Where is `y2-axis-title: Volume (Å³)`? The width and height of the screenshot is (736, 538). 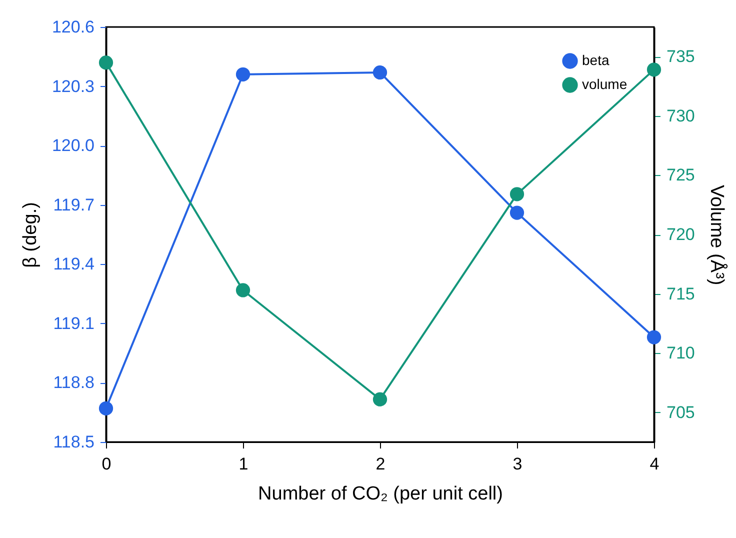
y2-axis-title: Volume (Å³) is located at coordinates (717, 235).